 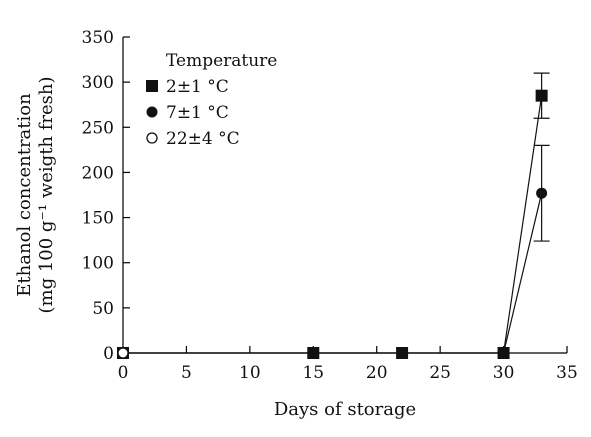 I want to click on y-tick-label: 100, so click(x=98, y=264).